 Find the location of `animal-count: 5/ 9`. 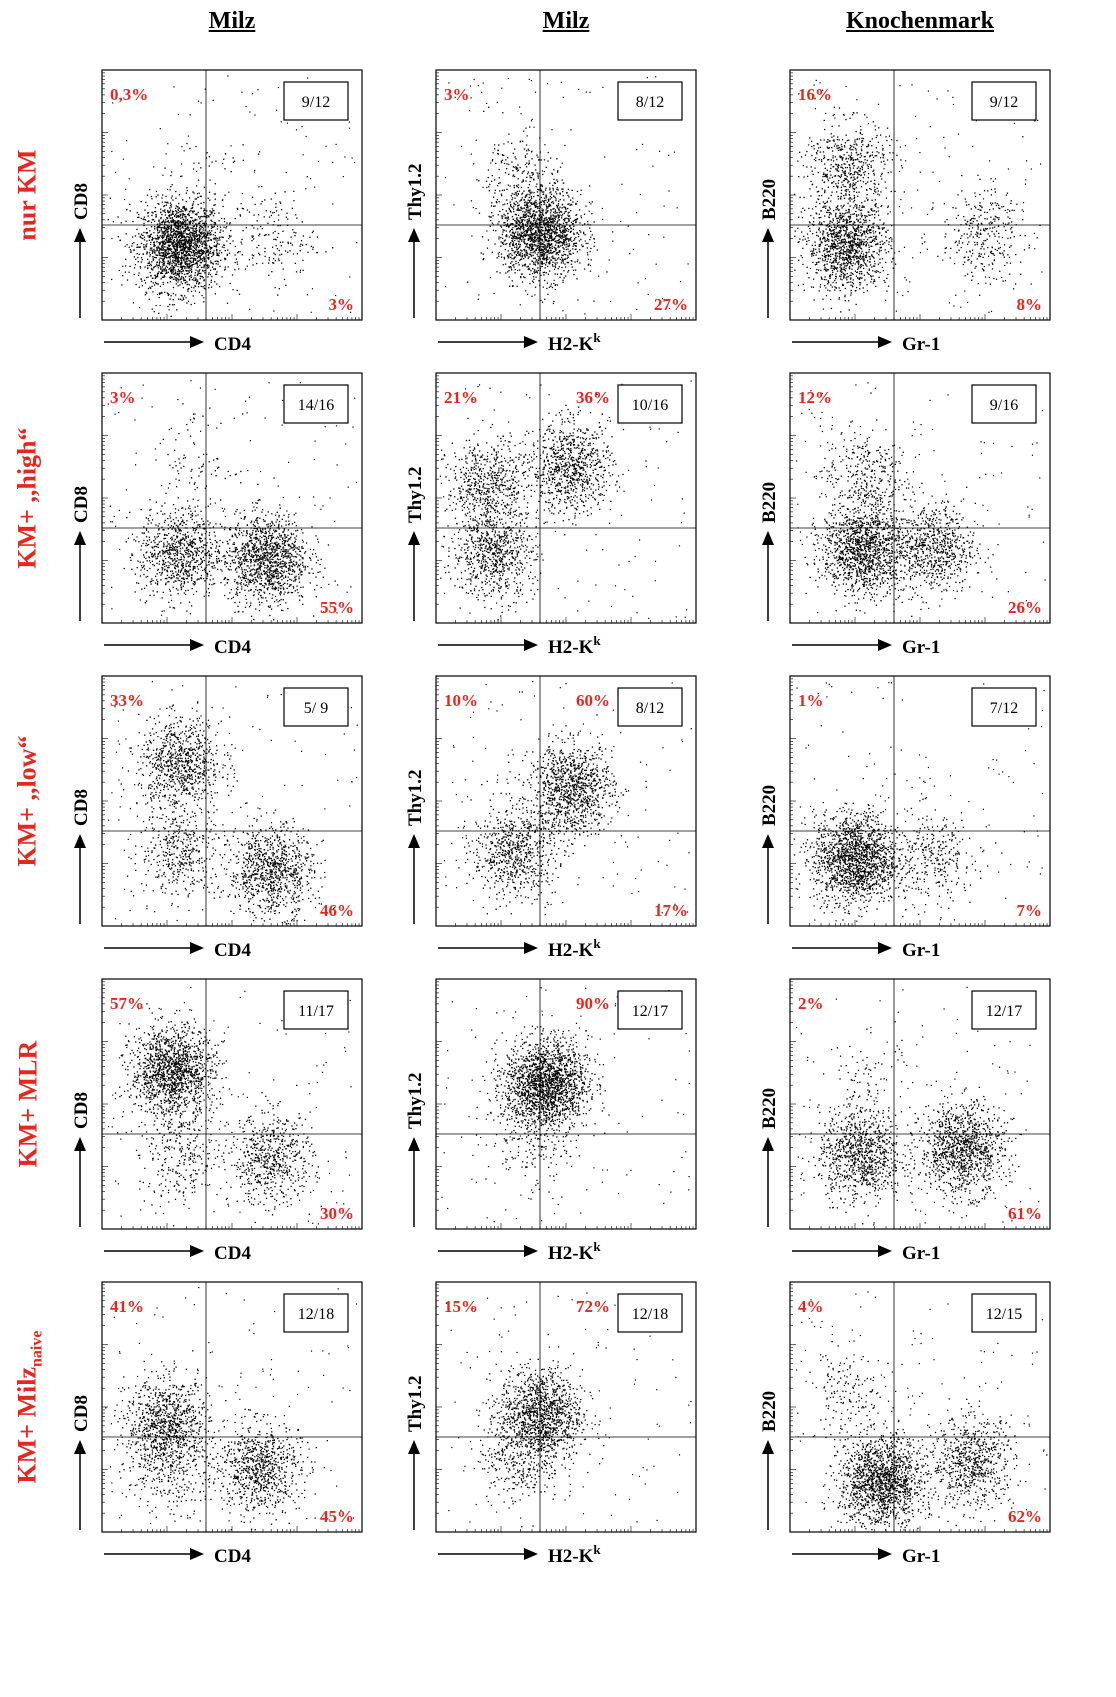

animal-count: 5/ 9 is located at coordinates (316, 708).